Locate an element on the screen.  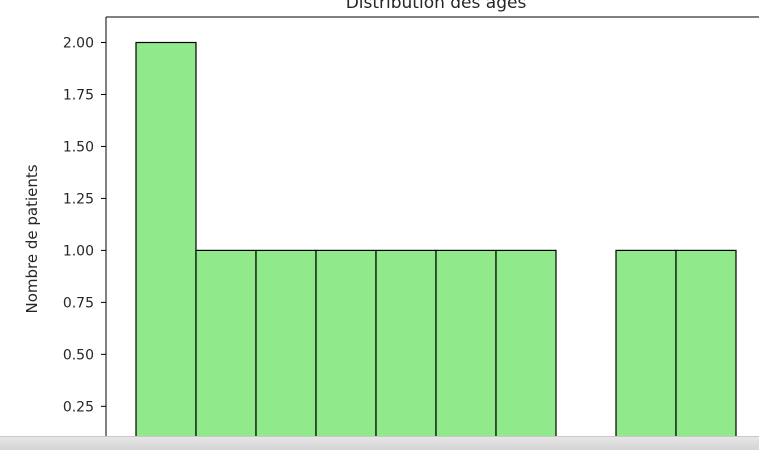
y-tick-label: 2.00 is located at coordinates (78, 44).